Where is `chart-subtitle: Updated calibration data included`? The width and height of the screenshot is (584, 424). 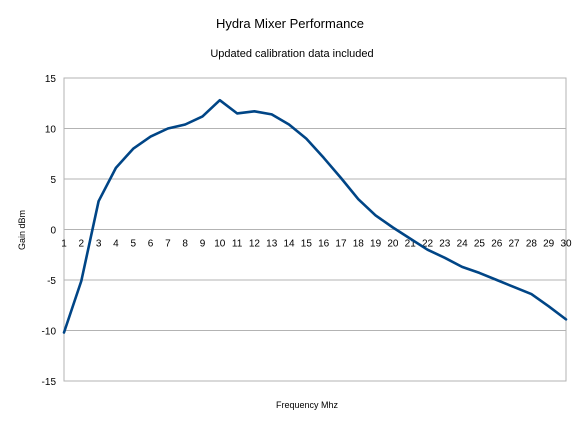 chart-subtitle: Updated calibration data included is located at coordinates (291, 54).